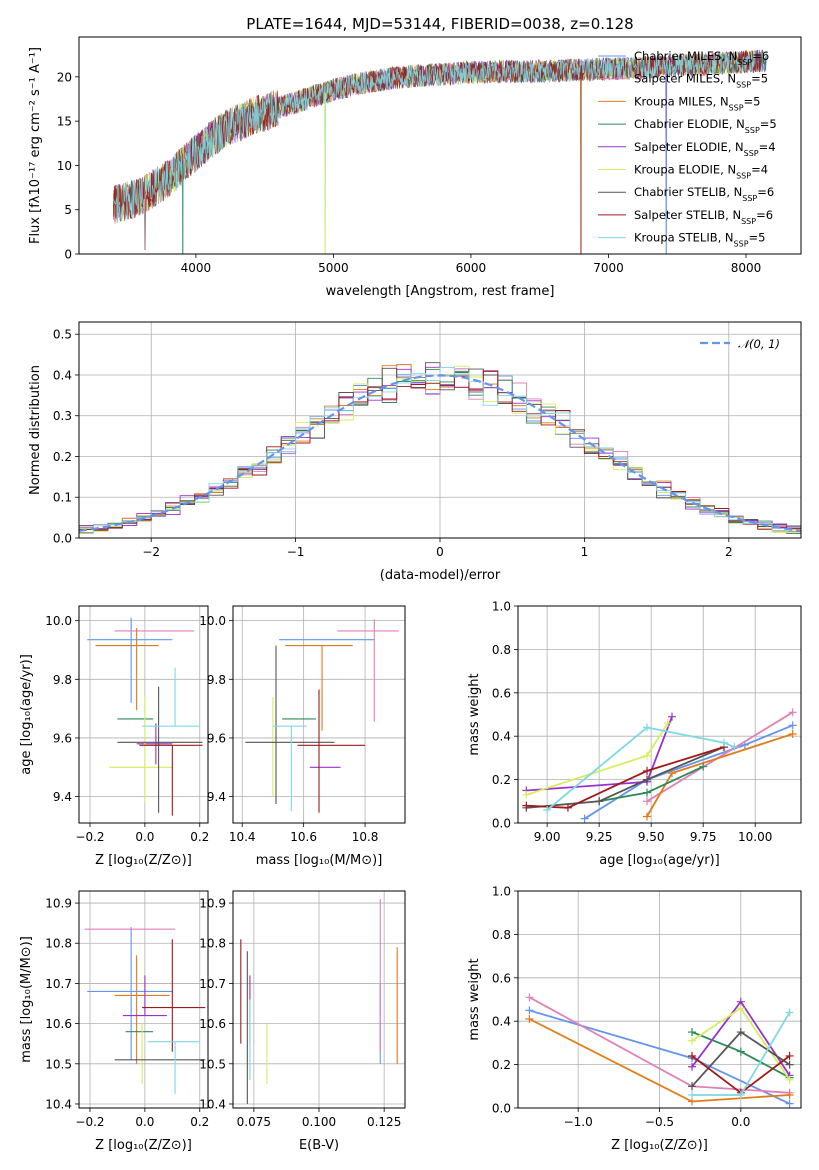 This screenshot has height=1170, width=819. I want to click on x-tick-label: −2, so click(151, 552).